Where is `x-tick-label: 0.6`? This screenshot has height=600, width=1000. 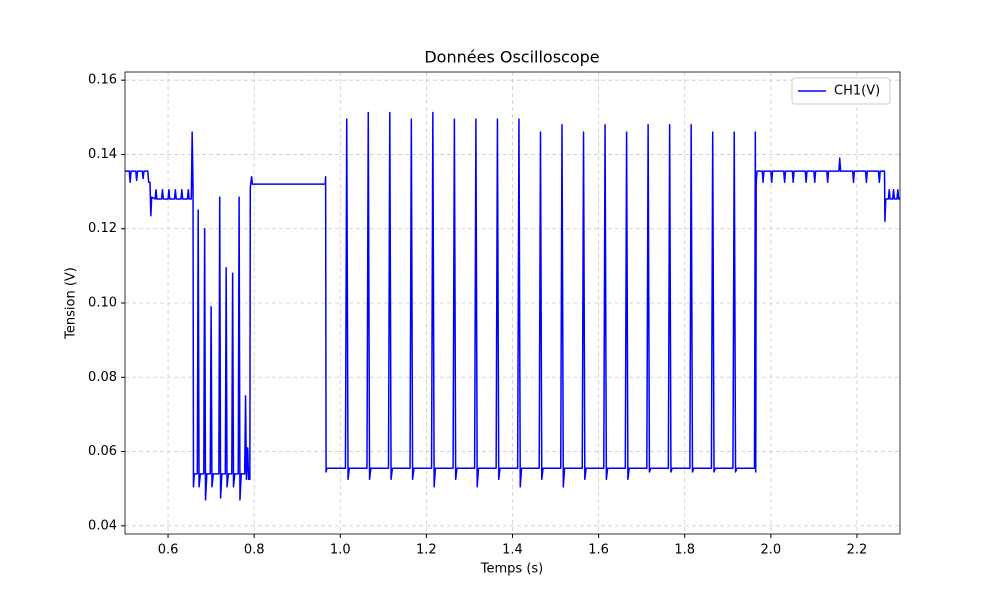 x-tick-label: 0.6 is located at coordinates (168, 550).